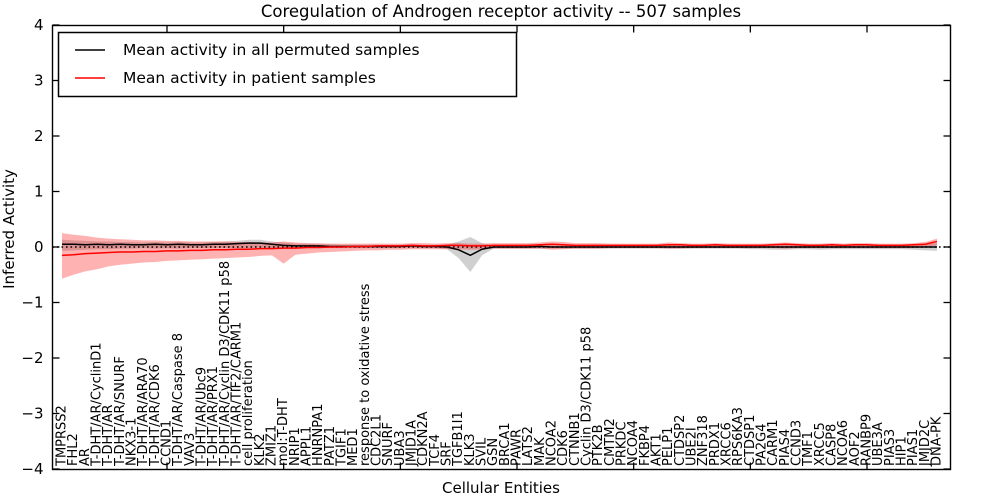 The width and height of the screenshot is (1000, 500). I want to click on x-tick-label: FKBP4, so click(645, 445).